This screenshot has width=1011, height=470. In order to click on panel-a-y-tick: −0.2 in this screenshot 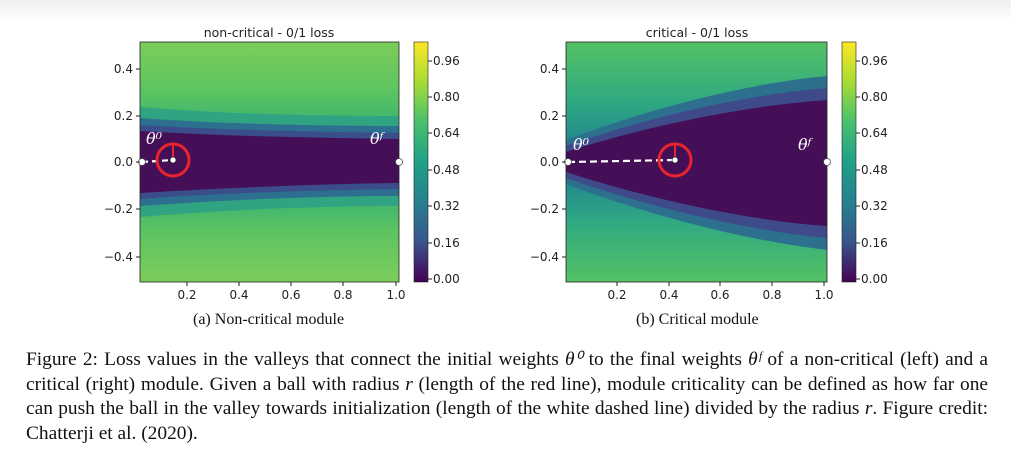, I will do `click(118, 209)`.